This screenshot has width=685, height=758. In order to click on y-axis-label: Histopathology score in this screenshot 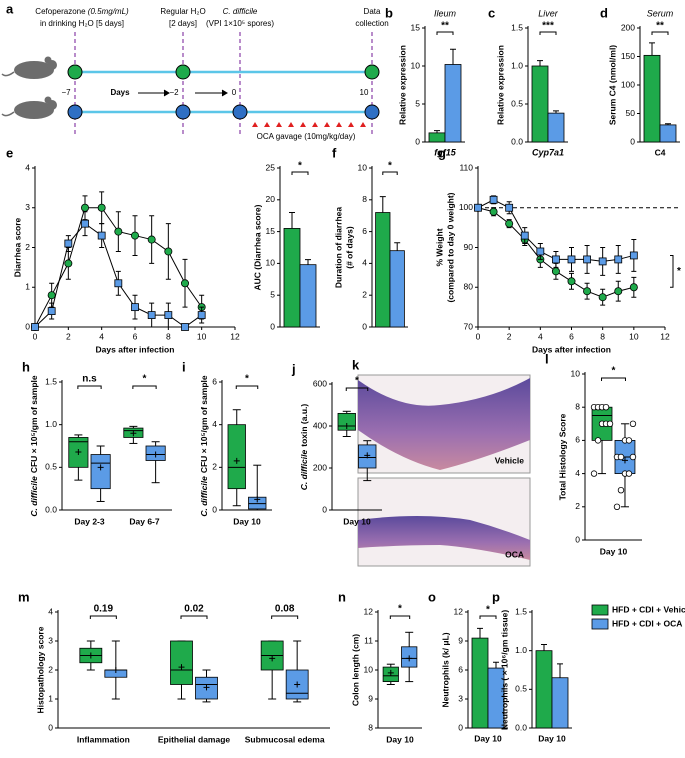, I will do `click(40, 669)`.